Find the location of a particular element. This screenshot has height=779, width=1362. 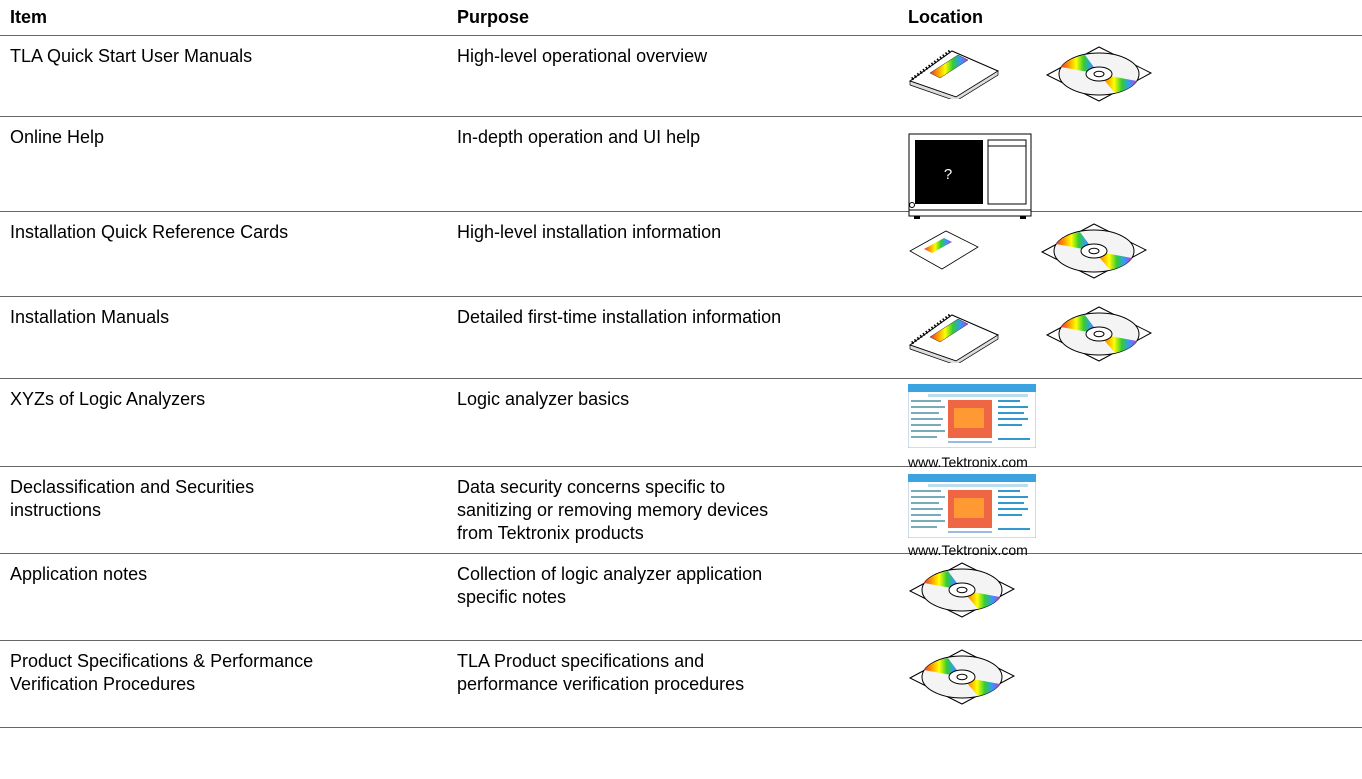

text-line: Declassification and Securities is located at coordinates (132, 487).